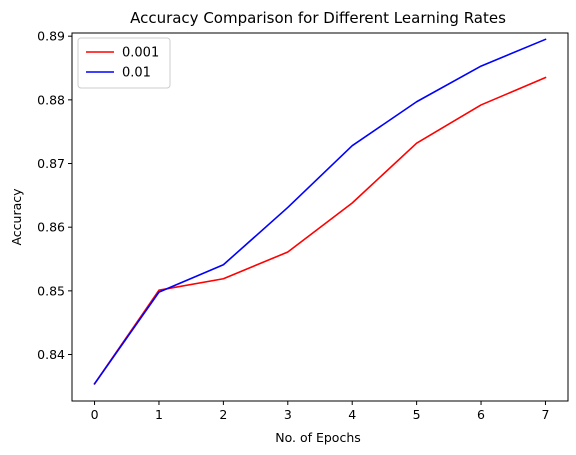 The height and width of the screenshot is (455, 576). Describe the element at coordinates (95, 414) in the screenshot. I see `x-tick-label: 0` at that location.